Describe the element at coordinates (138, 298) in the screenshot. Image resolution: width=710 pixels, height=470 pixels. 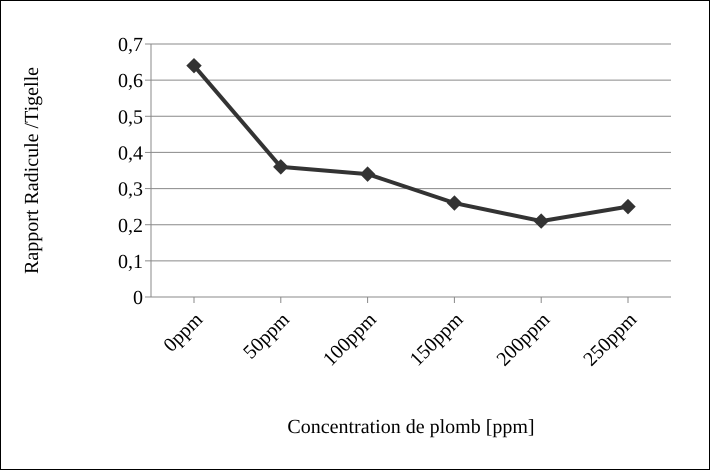
I see `y-tick-label: 0` at that location.